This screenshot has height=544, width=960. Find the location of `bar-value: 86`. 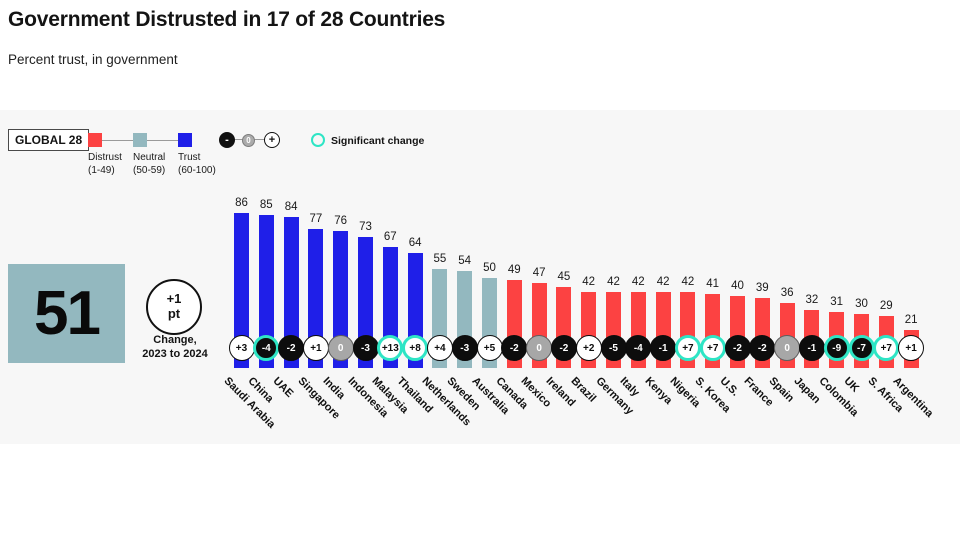

bar-value: 86 is located at coordinates (241, 203).